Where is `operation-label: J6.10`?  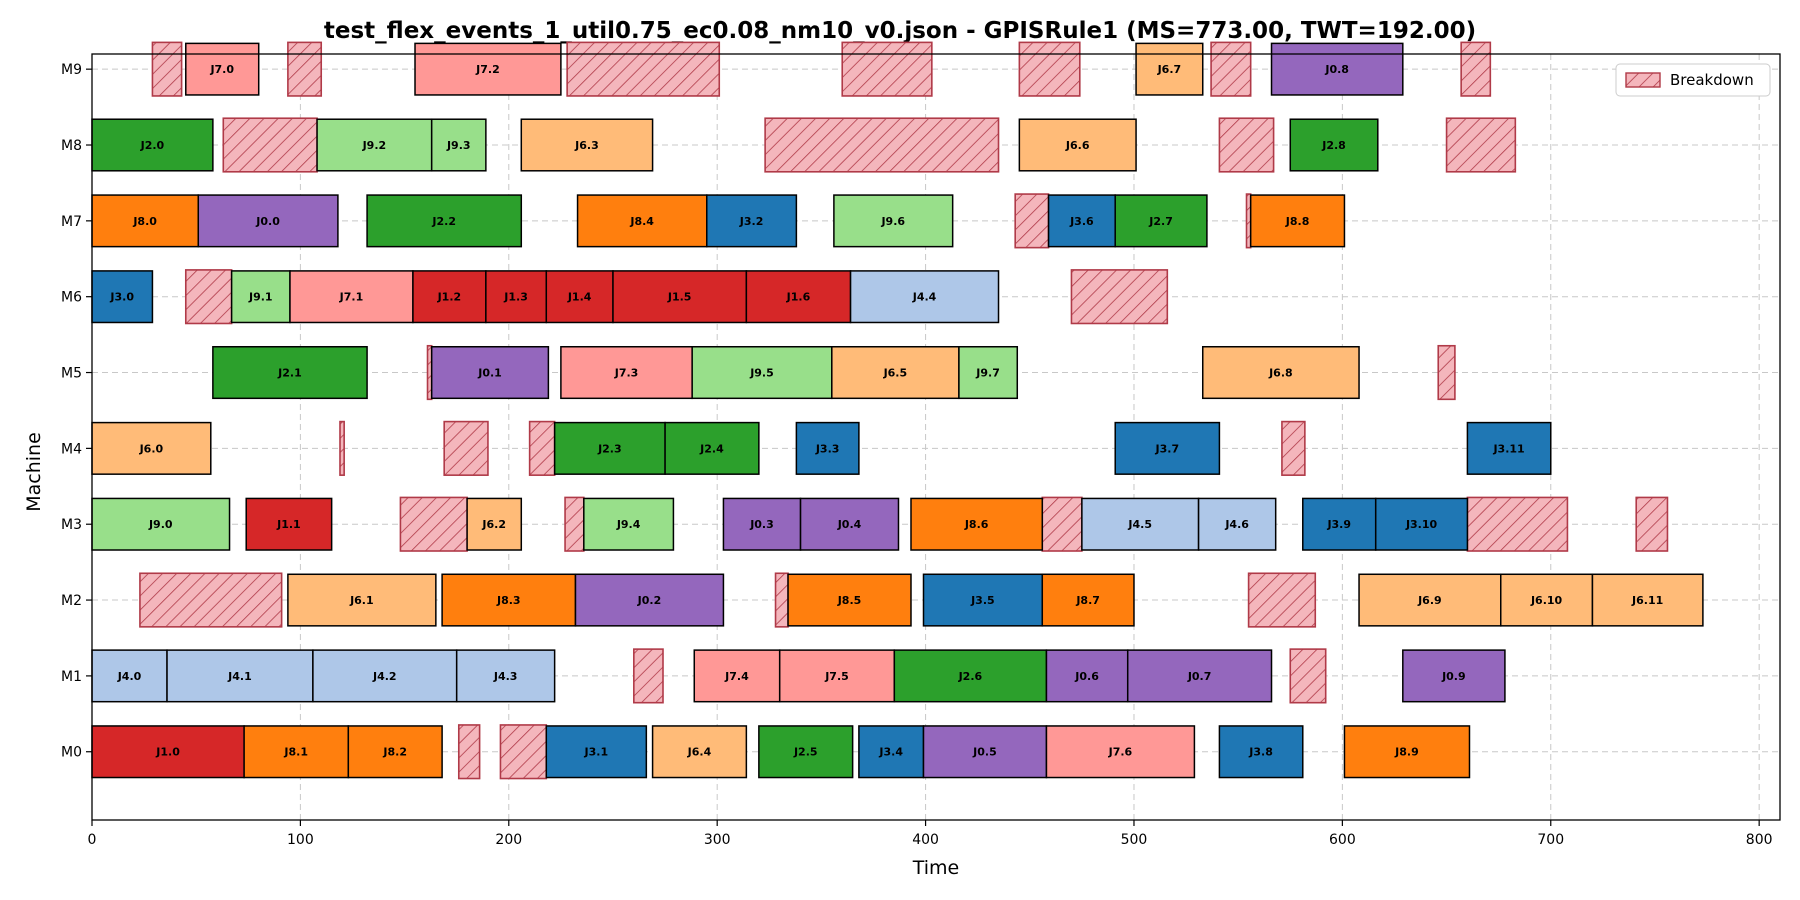 operation-label: J6.10 is located at coordinates (1546, 600).